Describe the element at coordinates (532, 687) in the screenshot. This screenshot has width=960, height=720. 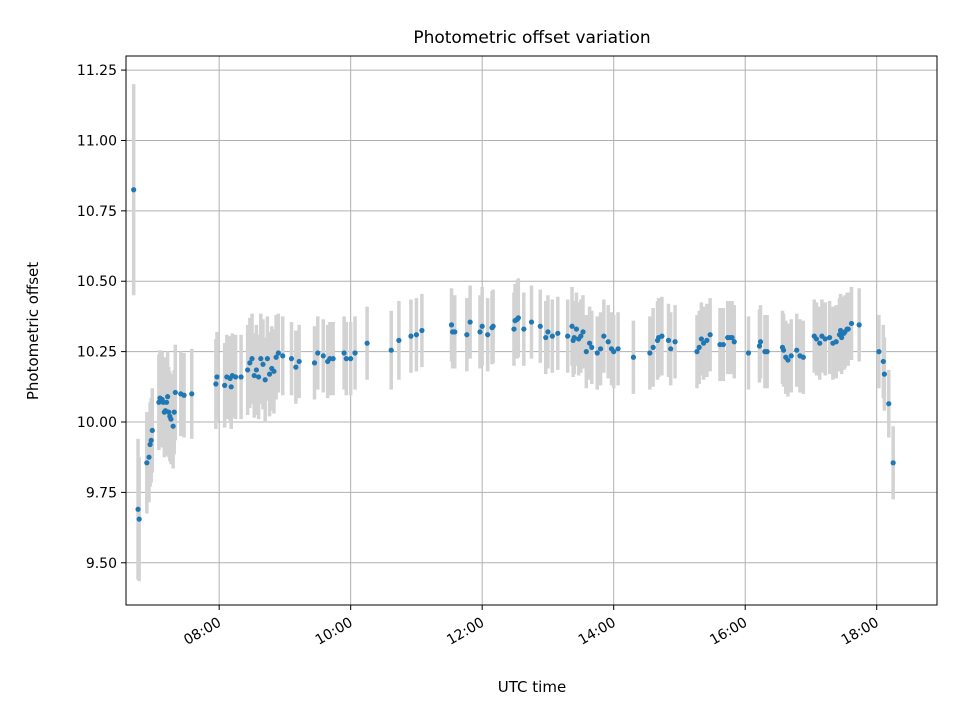
I see `x-axis-label: UTC time` at that location.